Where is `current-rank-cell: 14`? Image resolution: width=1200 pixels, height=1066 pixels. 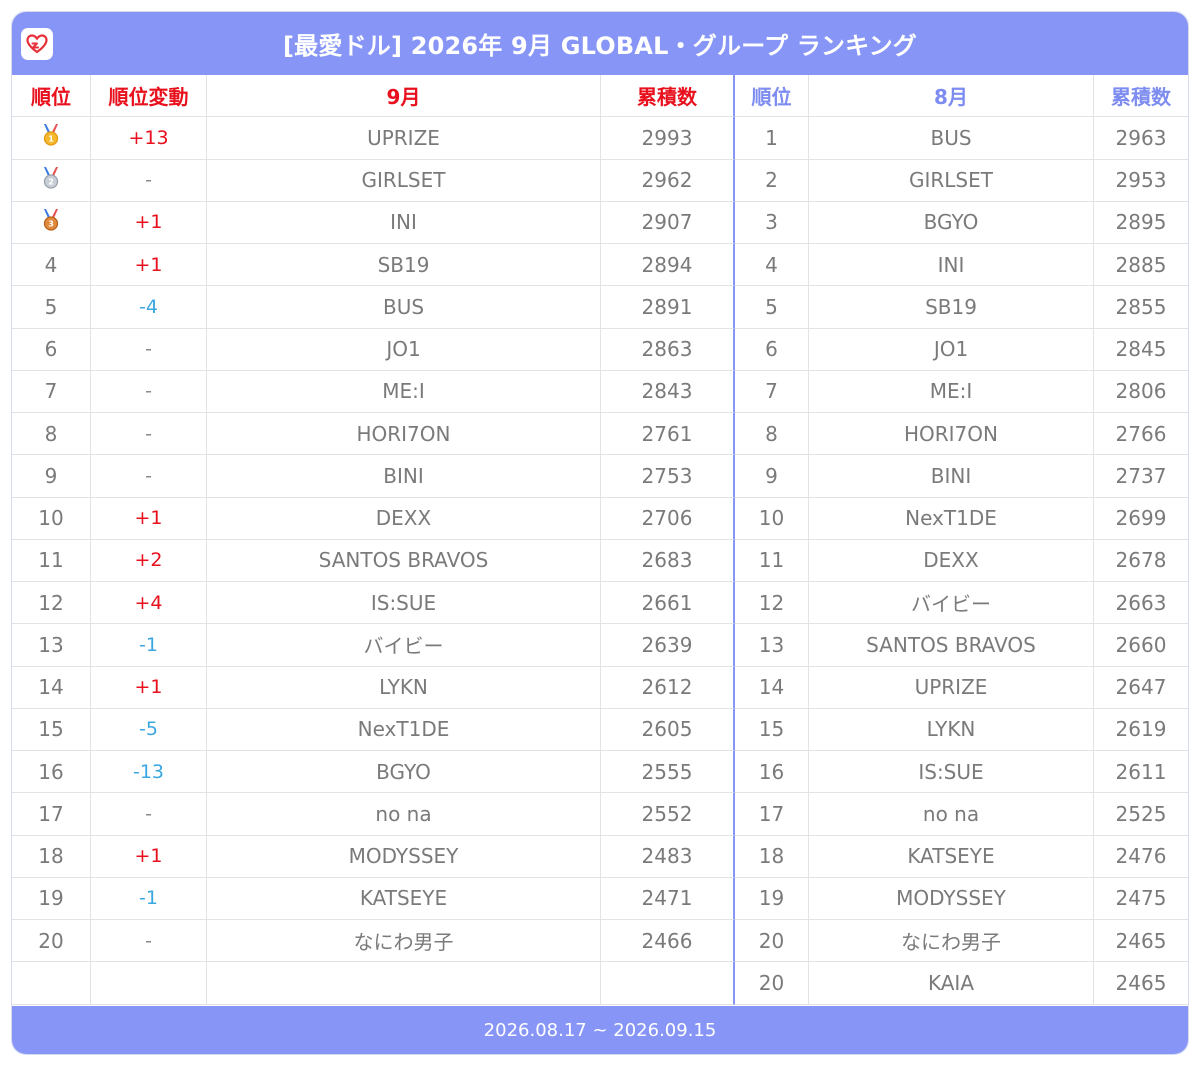 current-rank-cell: 14 is located at coordinates (51, 687).